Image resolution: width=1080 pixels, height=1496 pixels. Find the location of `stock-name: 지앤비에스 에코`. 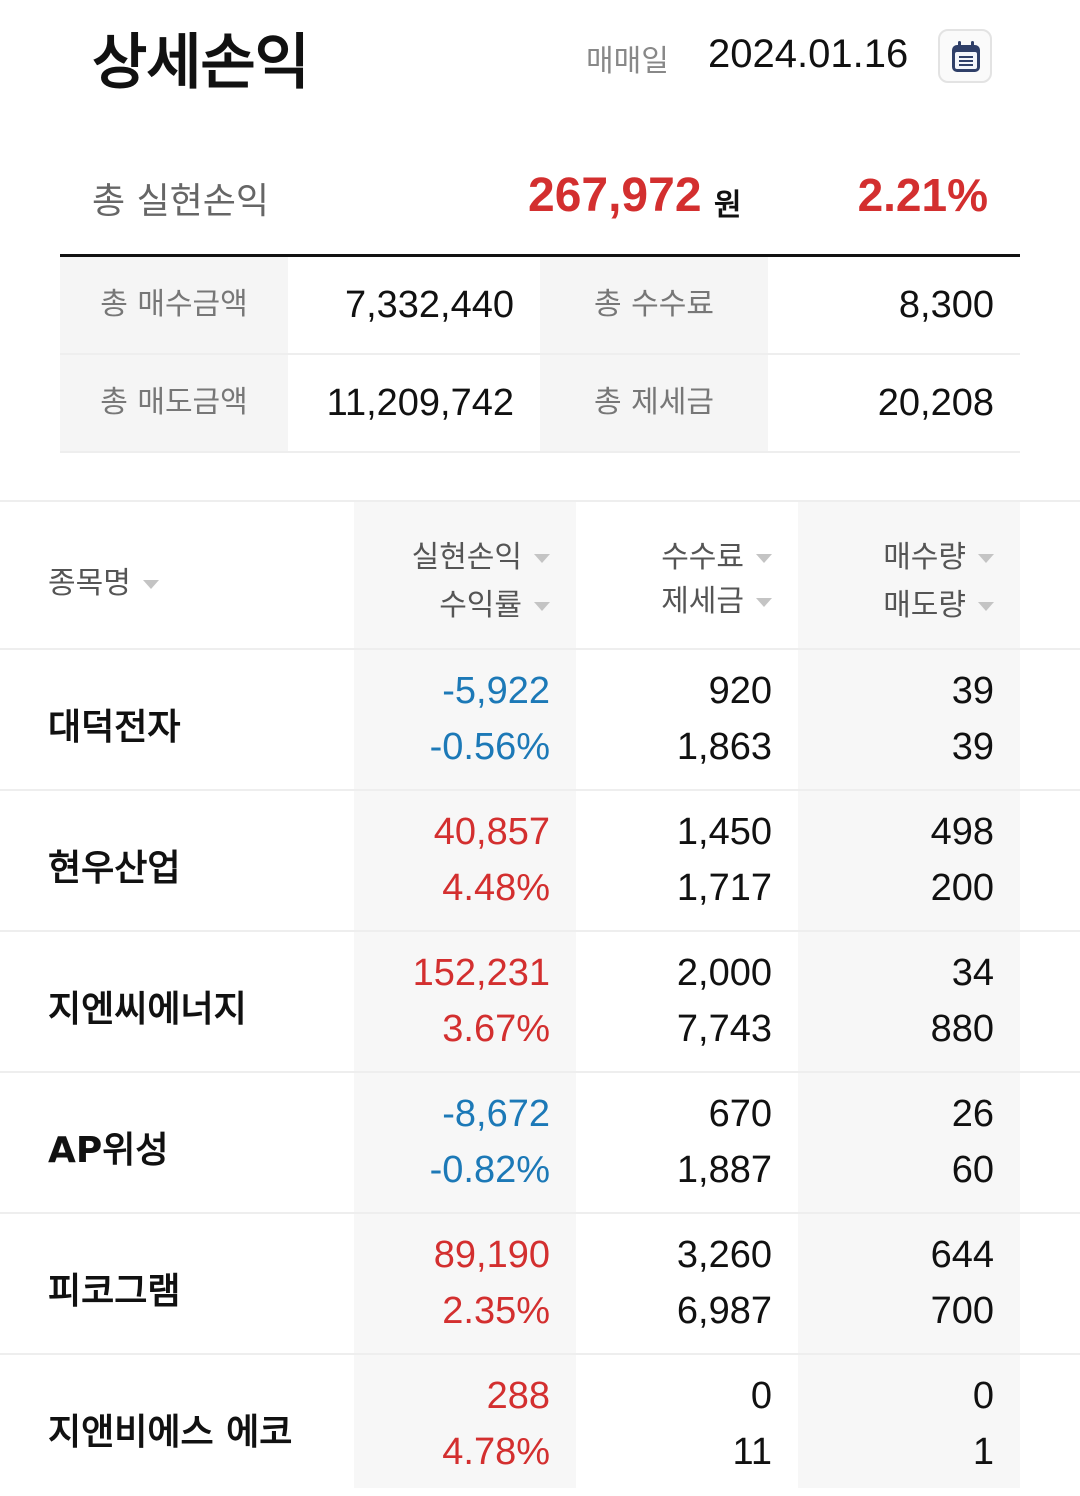

stock-name: 지앤비에스 에코 is located at coordinates (170, 1432).